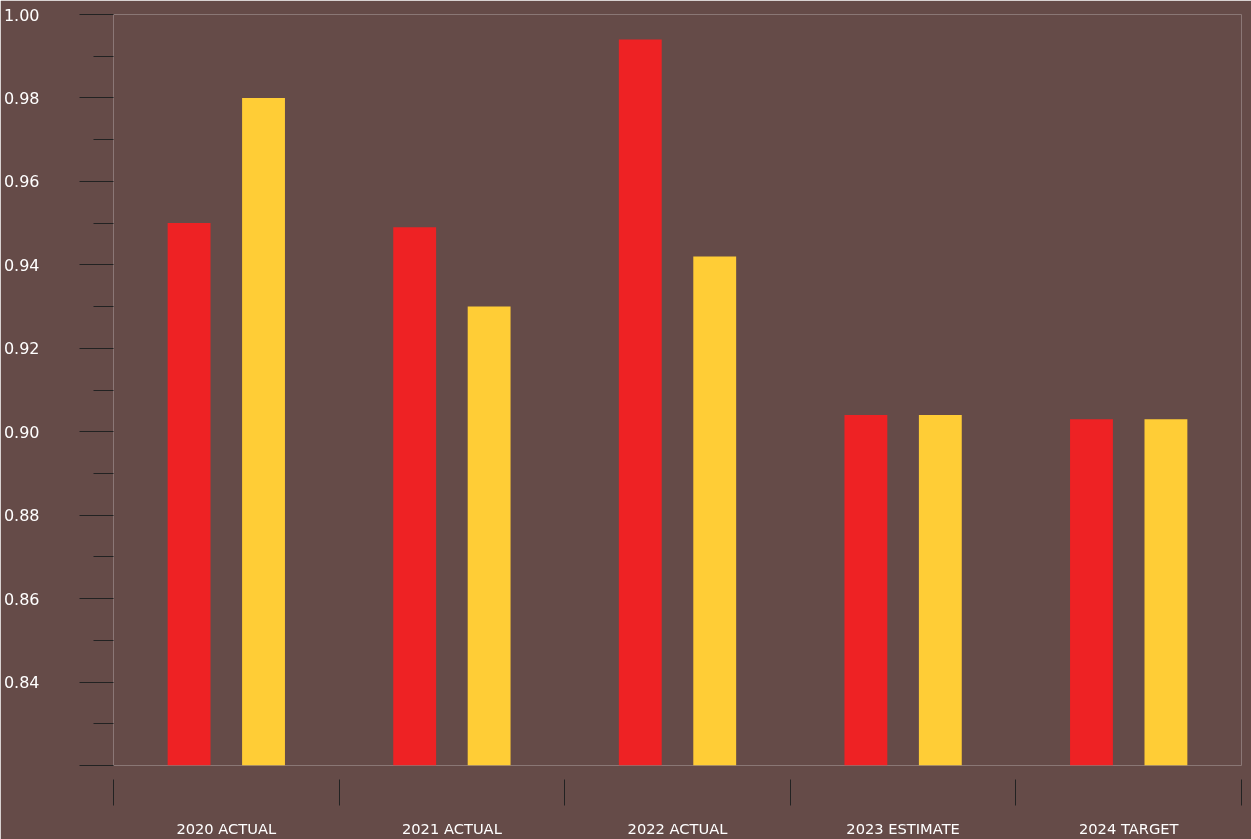  Describe the element at coordinates (21, 182) in the screenshot. I see `y-tick-label: 0.96` at that location.